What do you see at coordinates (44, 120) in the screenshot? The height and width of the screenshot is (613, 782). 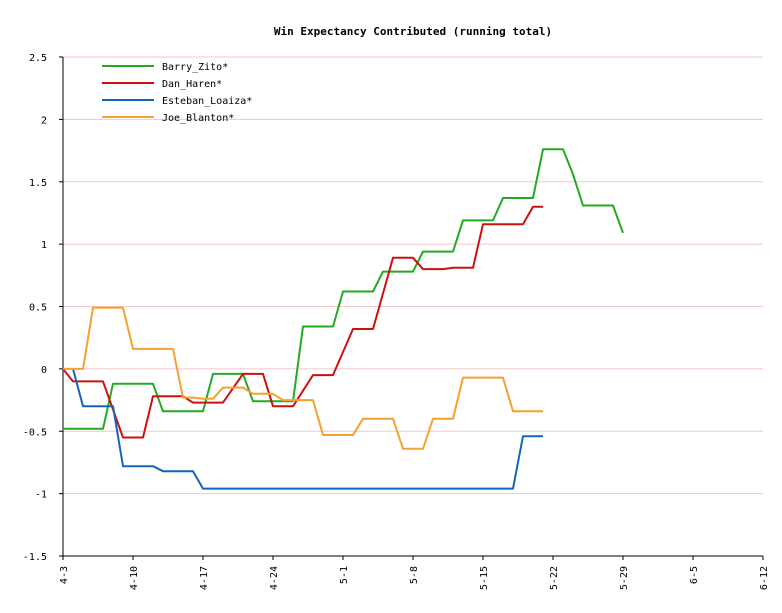 I see `y-tick-label: 2` at bounding box center [44, 120].